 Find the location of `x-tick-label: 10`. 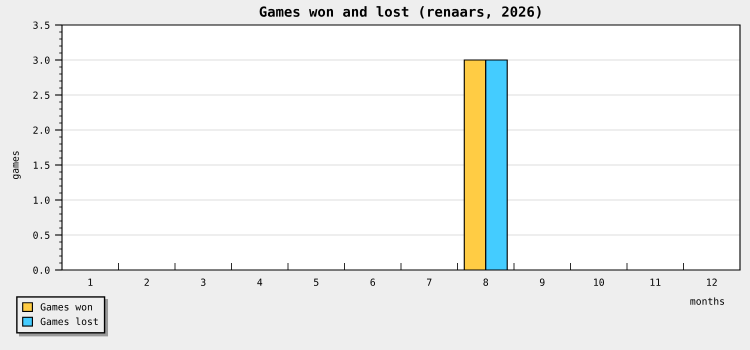

x-tick-label: 10 is located at coordinates (599, 282).